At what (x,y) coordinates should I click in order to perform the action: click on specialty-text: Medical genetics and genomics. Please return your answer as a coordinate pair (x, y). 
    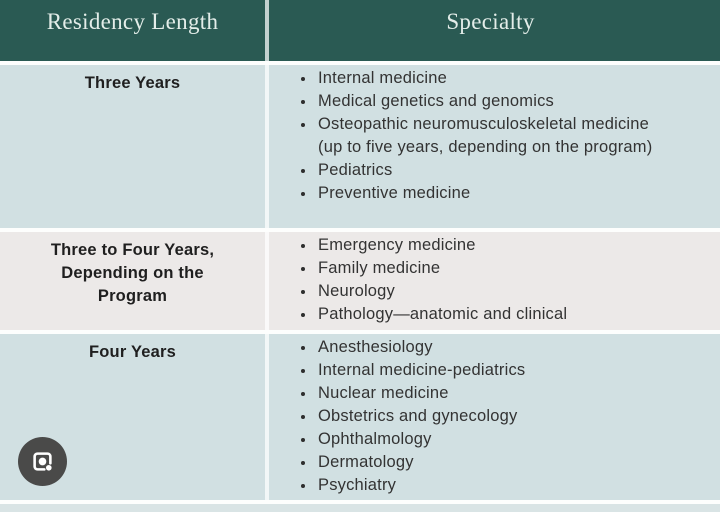
    Looking at the image, I should click on (436, 101).